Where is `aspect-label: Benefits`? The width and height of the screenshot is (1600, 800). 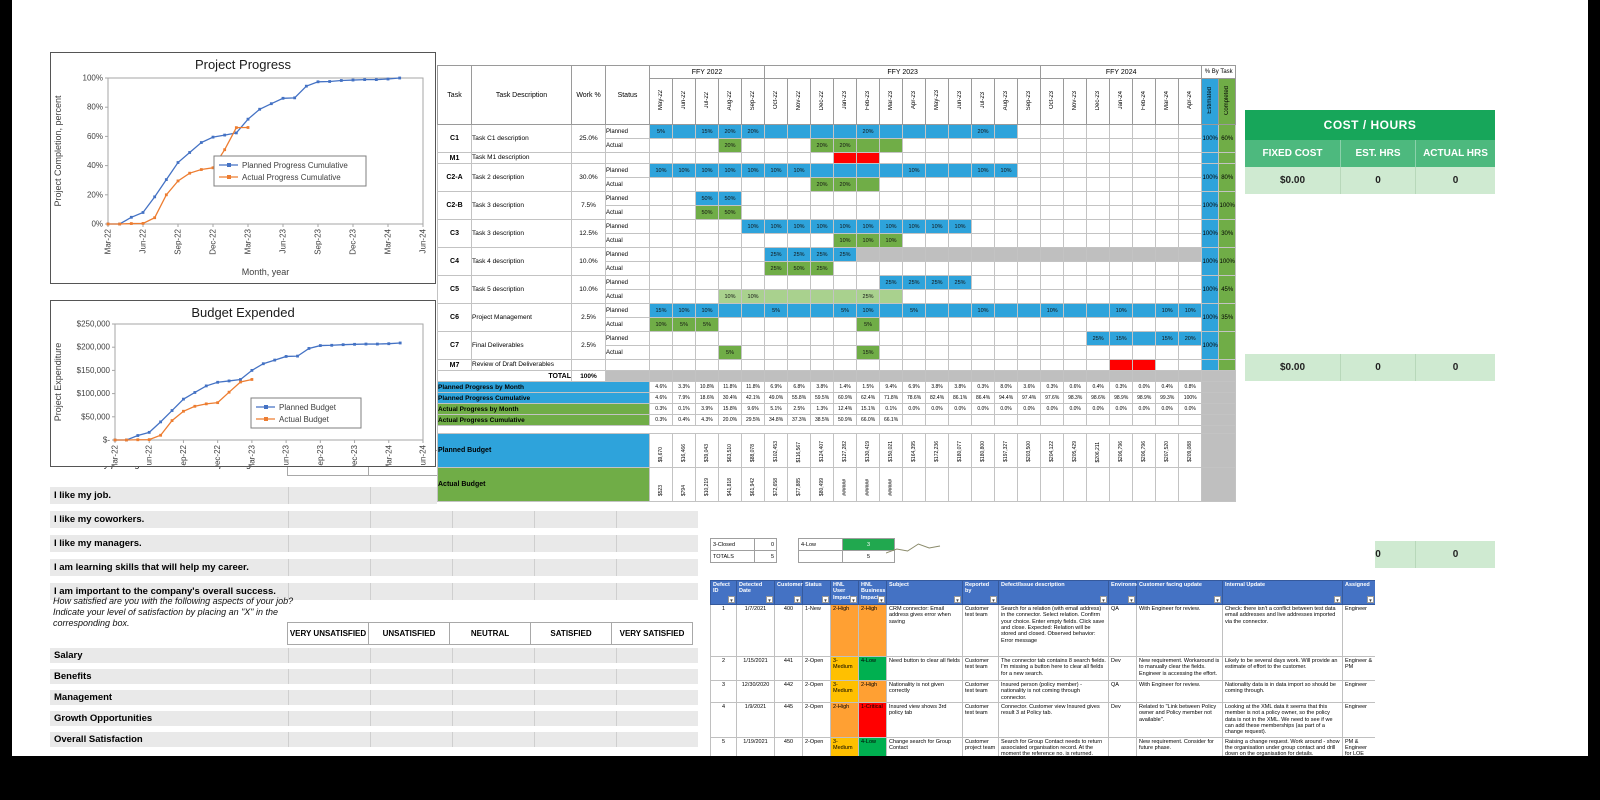 aspect-label: Benefits is located at coordinates (73, 676).